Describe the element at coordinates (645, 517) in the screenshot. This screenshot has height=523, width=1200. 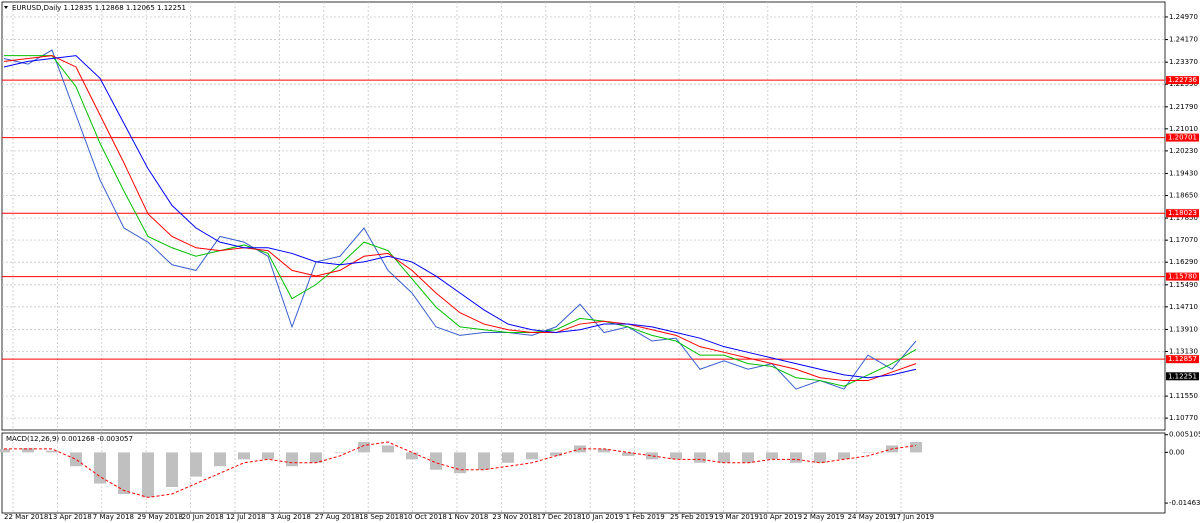
I see `x-tick-label: 1 Feb 2019` at that location.